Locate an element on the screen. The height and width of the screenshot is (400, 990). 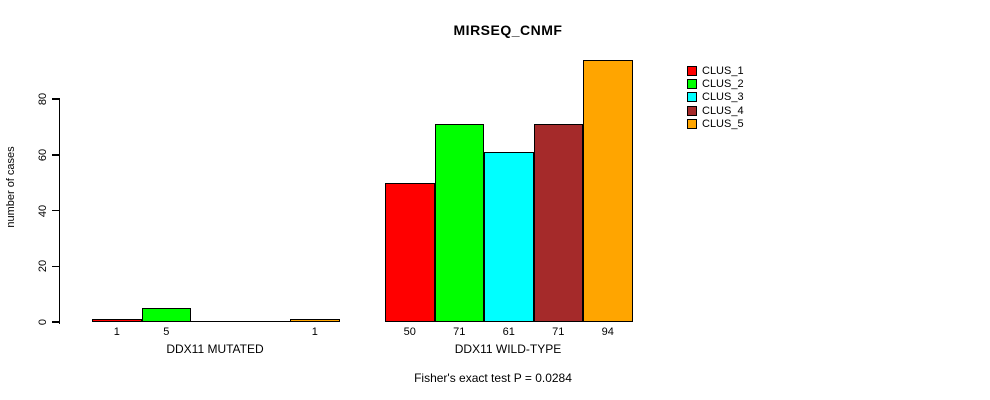
bar-clus_4-zero is located at coordinates (266, 321).